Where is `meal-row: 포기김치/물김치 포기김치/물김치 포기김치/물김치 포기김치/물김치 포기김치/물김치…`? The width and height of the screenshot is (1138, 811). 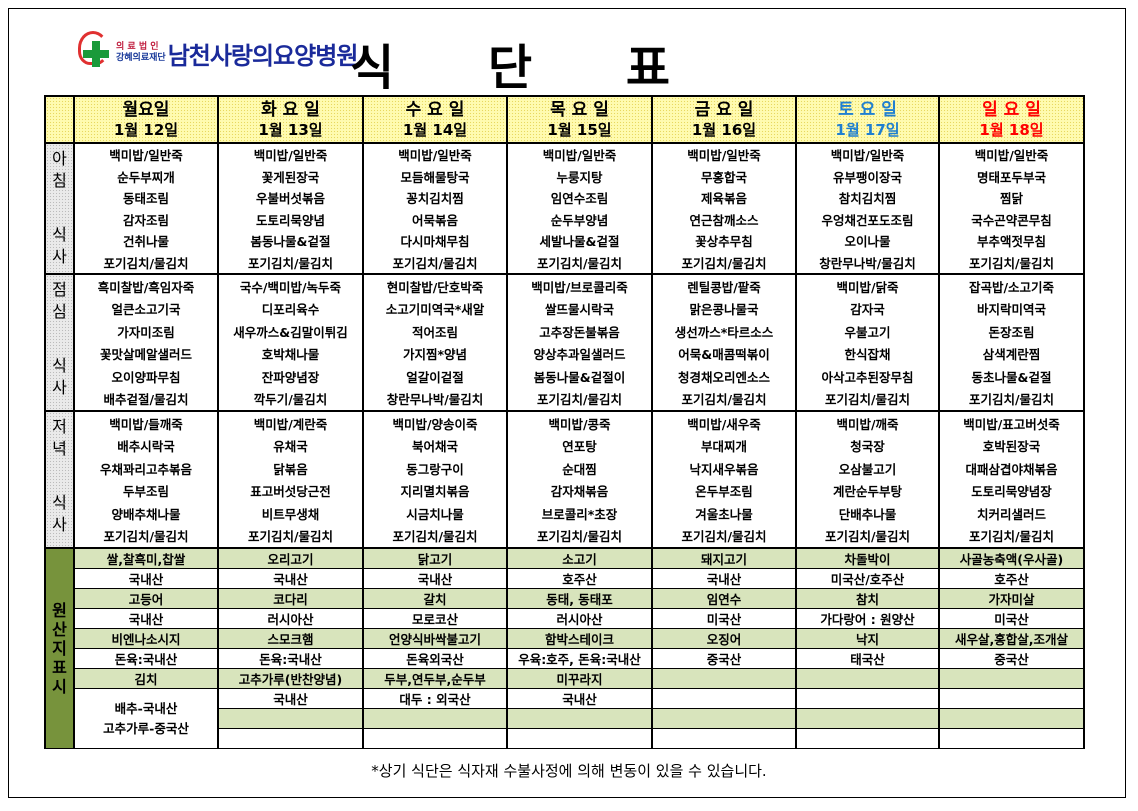
meal-row: 포기김치/물김치 포기김치/물김치 포기김치/물김치 포기김치/물김치 포기김치/물김치… is located at coordinates (565, 263).